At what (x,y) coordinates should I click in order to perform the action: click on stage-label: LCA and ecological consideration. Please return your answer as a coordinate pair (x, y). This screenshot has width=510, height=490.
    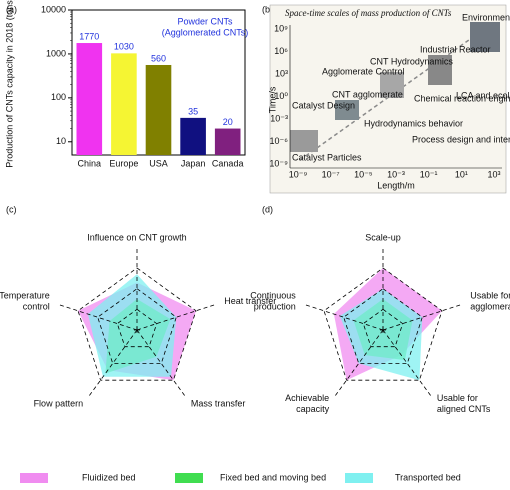
    Looking at the image, I should click on (483, 95).